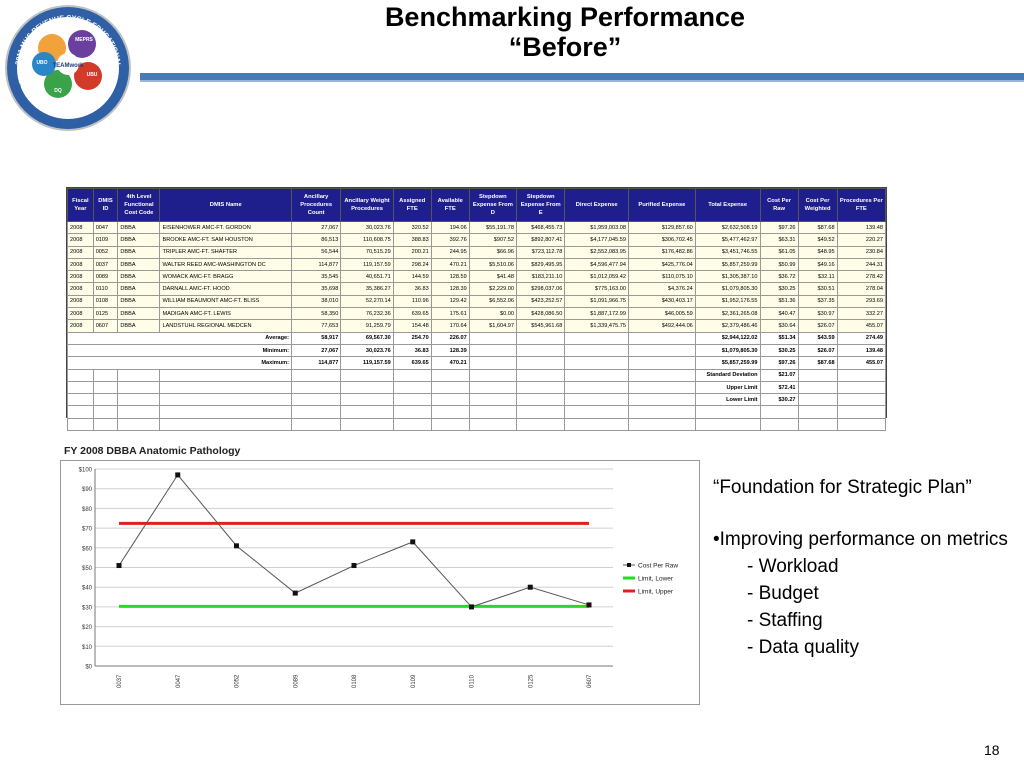 The image size is (1024, 768). I want to click on table-cell: $2,379,486.46, so click(727, 326).